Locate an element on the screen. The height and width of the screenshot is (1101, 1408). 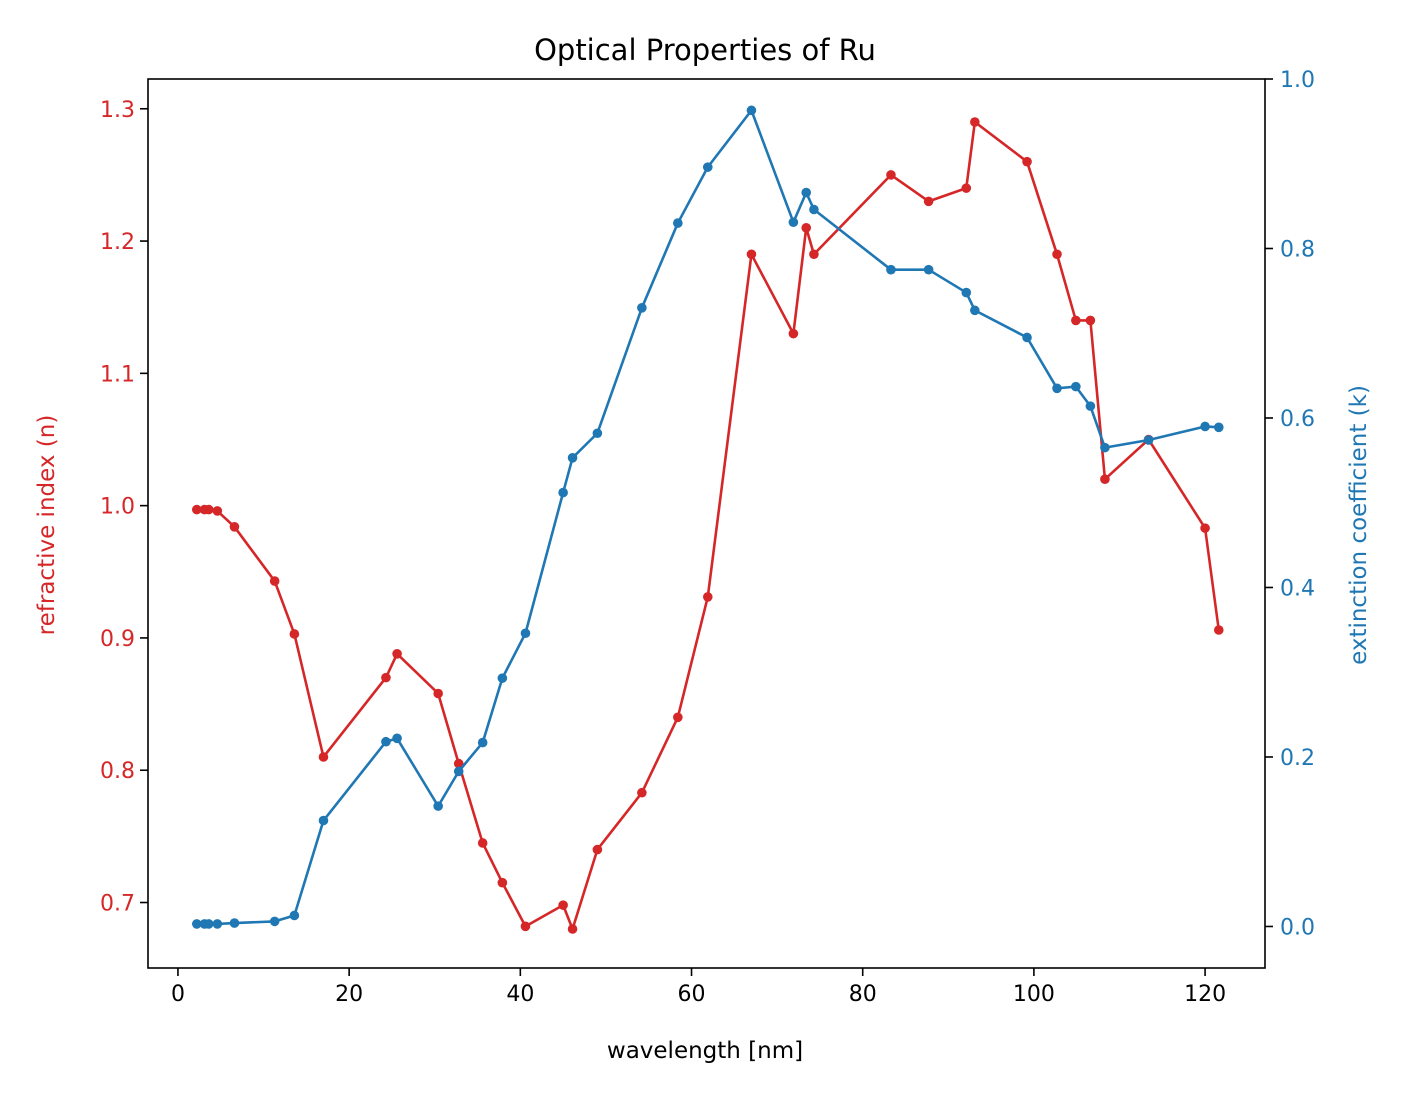
left-y-axis-label: refractive index (n) is located at coordinates (47, 525).